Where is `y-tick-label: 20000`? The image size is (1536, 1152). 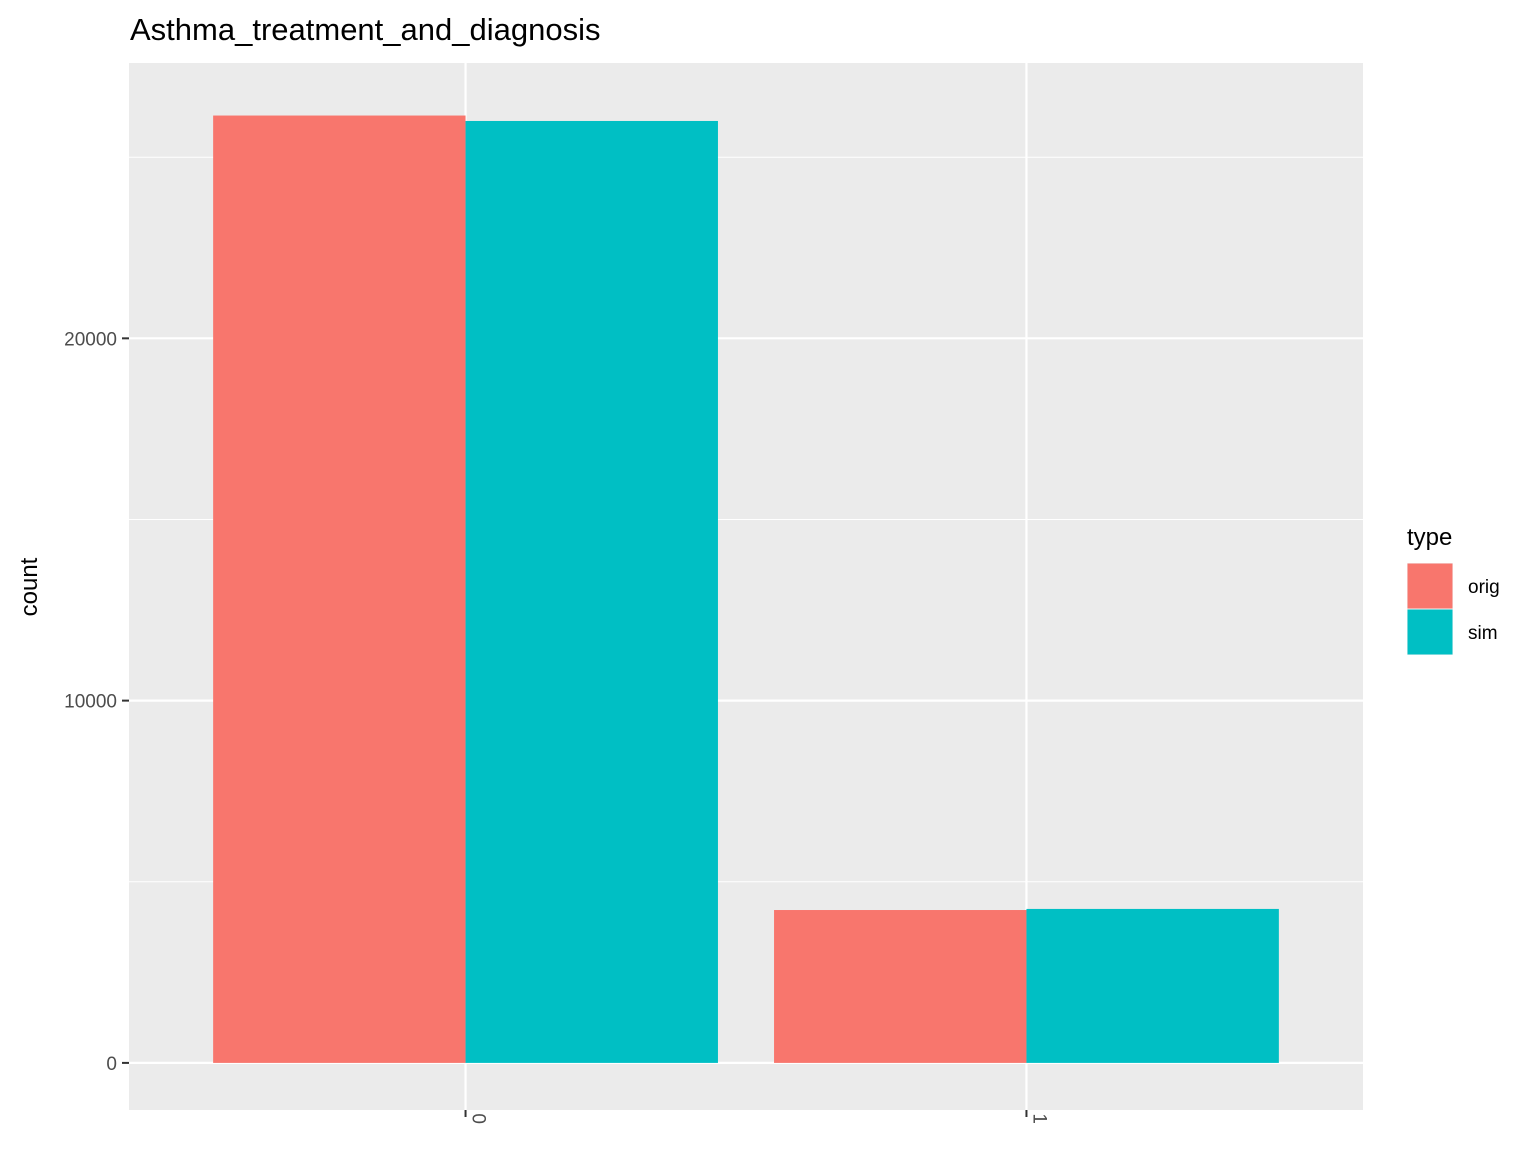 y-tick-label: 20000 is located at coordinates (90, 339).